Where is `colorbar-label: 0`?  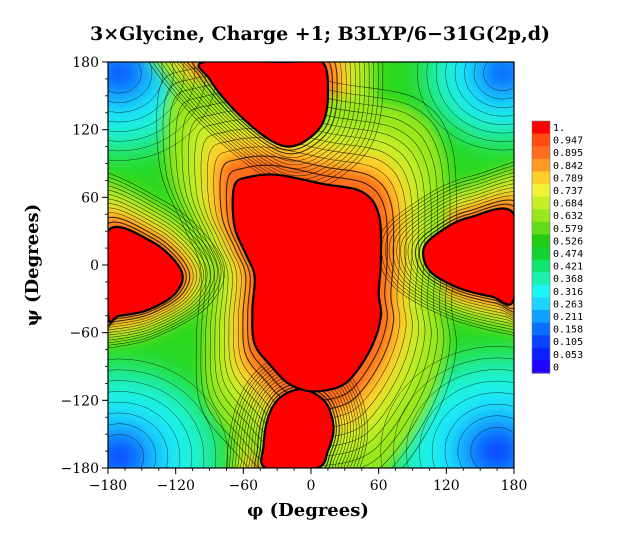
colorbar-label: 0 is located at coordinates (556, 367).